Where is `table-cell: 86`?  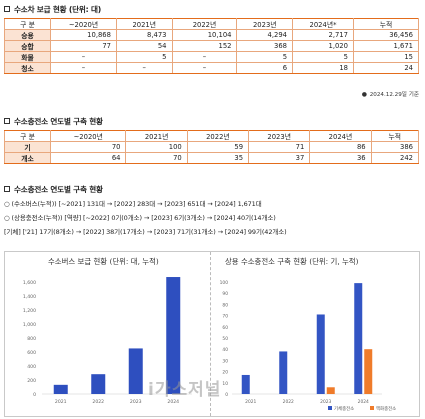
table-cell: 86 is located at coordinates (340, 147).